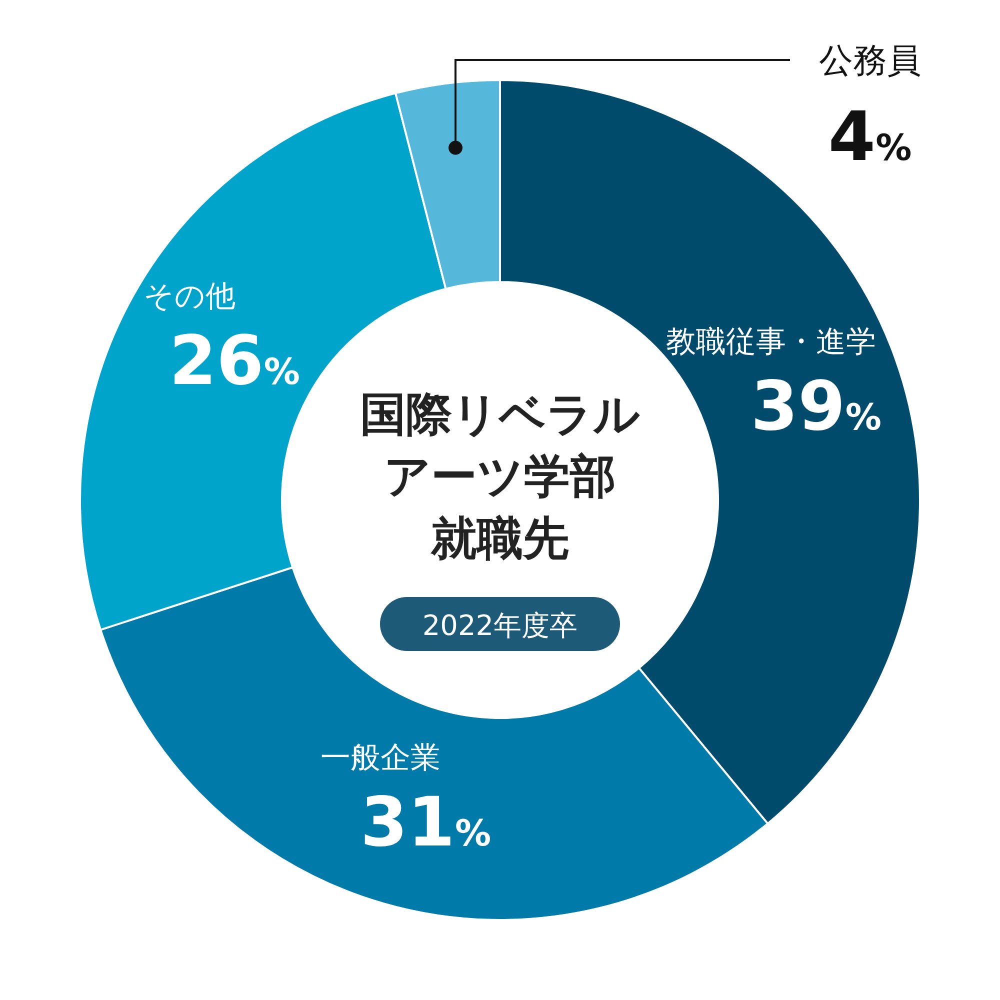 This screenshot has width=1000, height=1000. What do you see at coordinates (426, 822) in the screenshot?
I see `data-label: 31%` at bounding box center [426, 822].